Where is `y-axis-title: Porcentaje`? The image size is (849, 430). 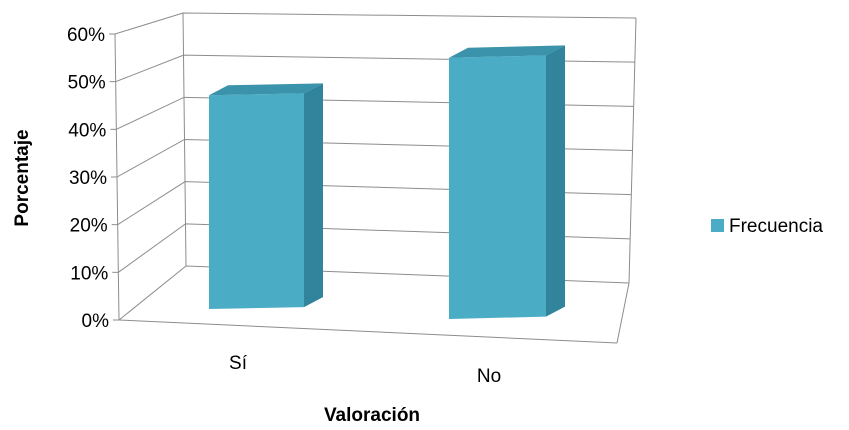 y-axis-title: Porcentaje is located at coordinates (22, 177).